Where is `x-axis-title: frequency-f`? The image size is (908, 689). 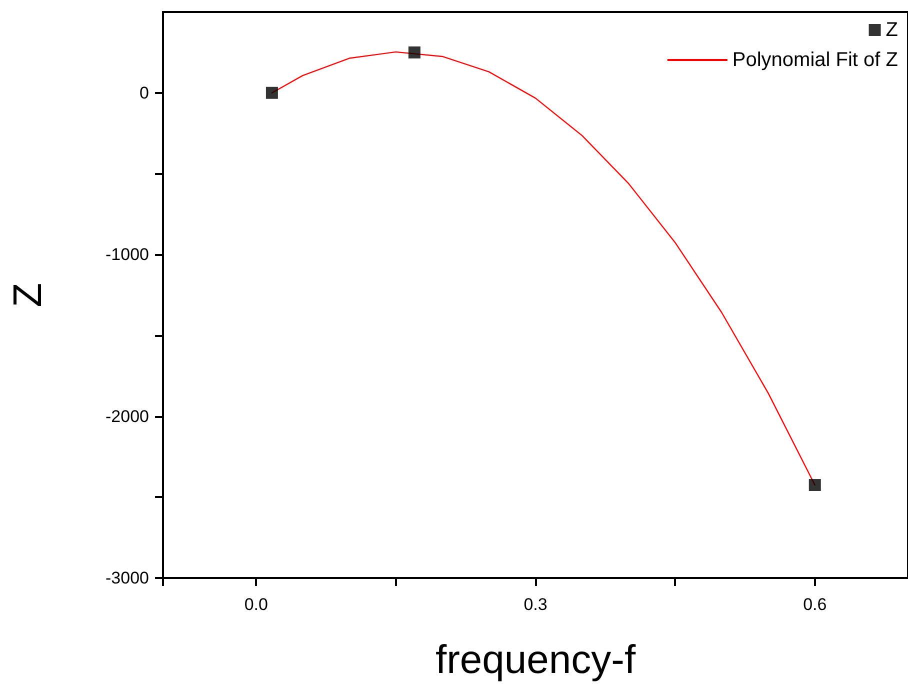 x-axis-title: frequency-f is located at coordinates (535, 660).